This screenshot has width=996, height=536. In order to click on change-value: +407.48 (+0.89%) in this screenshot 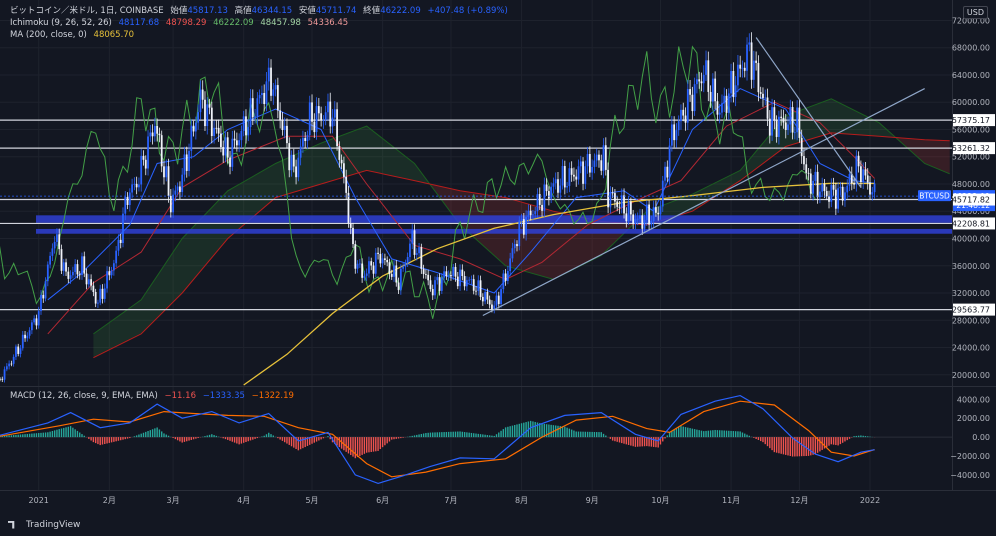, I will do `click(467, 11)`.